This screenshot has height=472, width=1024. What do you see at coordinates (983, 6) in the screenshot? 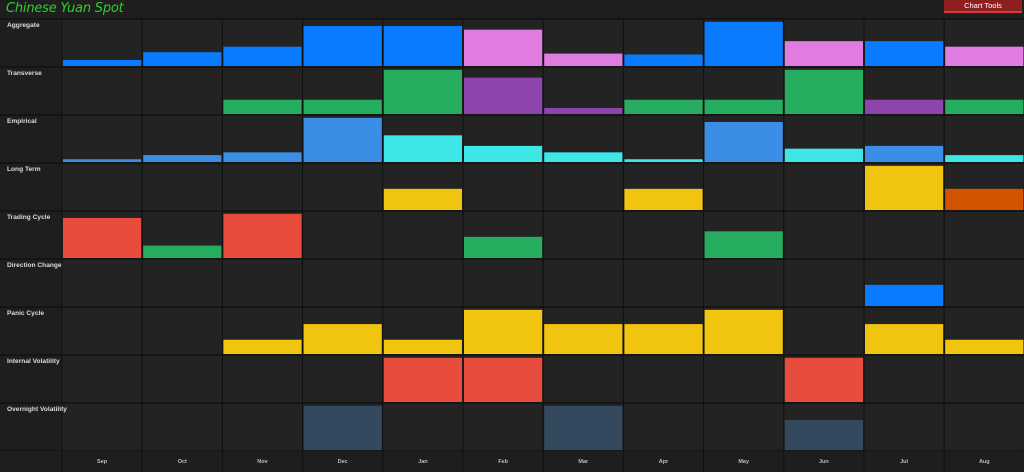
I see `chart-tools-button: Chart Tools` at bounding box center [983, 6].